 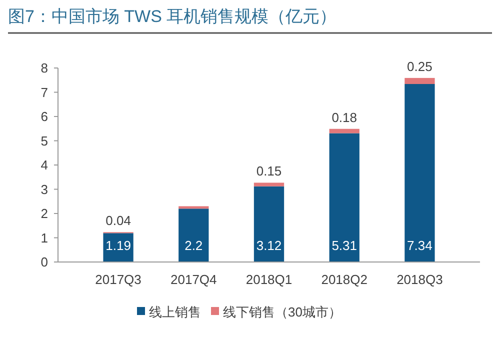 What do you see at coordinates (419, 66) in the screenshot?
I see `data-label: 0.25` at bounding box center [419, 66].